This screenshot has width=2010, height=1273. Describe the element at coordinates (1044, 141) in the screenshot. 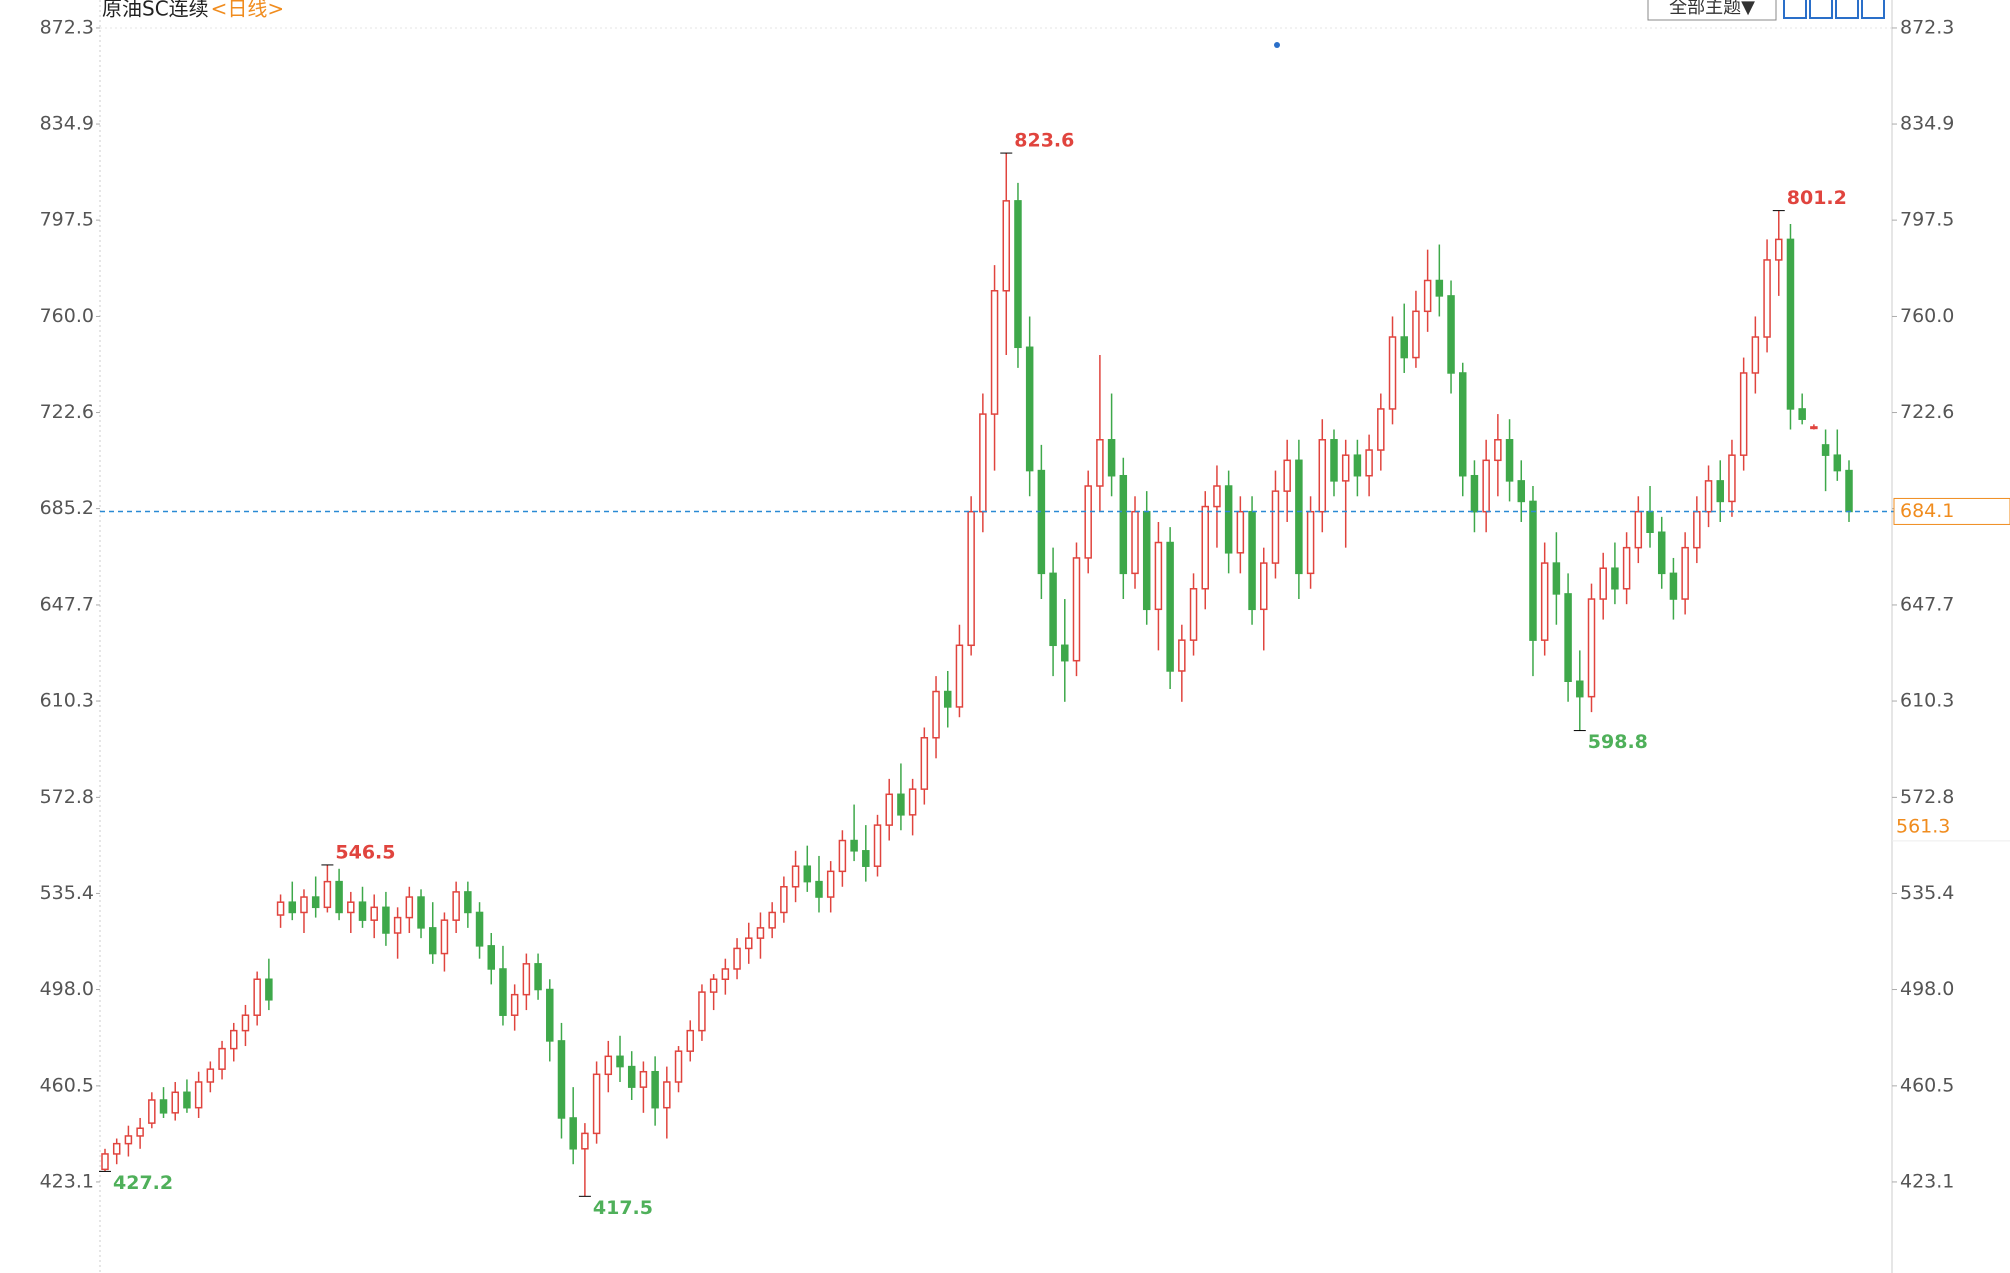

I see `high-label: 823.6` at that location.